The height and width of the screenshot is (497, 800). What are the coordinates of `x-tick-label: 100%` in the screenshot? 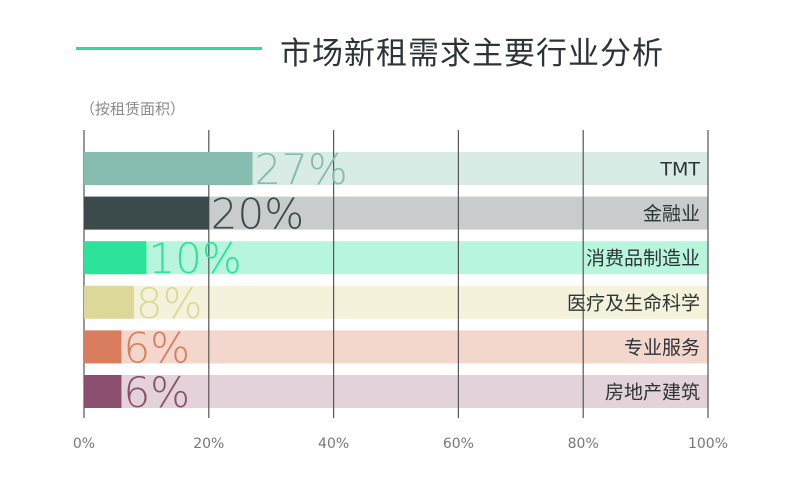 It's located at (708, 444).